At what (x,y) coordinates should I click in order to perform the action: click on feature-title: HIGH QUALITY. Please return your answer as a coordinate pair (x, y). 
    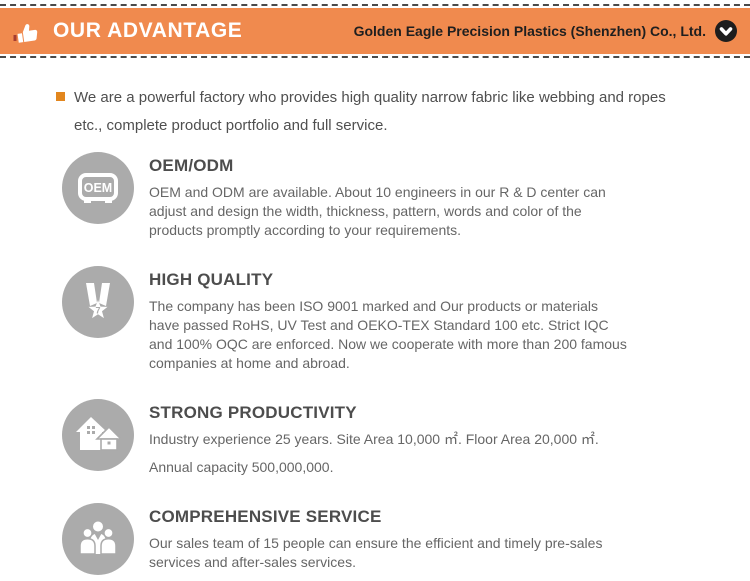
    Looking at the image, I should click on (211, 279).